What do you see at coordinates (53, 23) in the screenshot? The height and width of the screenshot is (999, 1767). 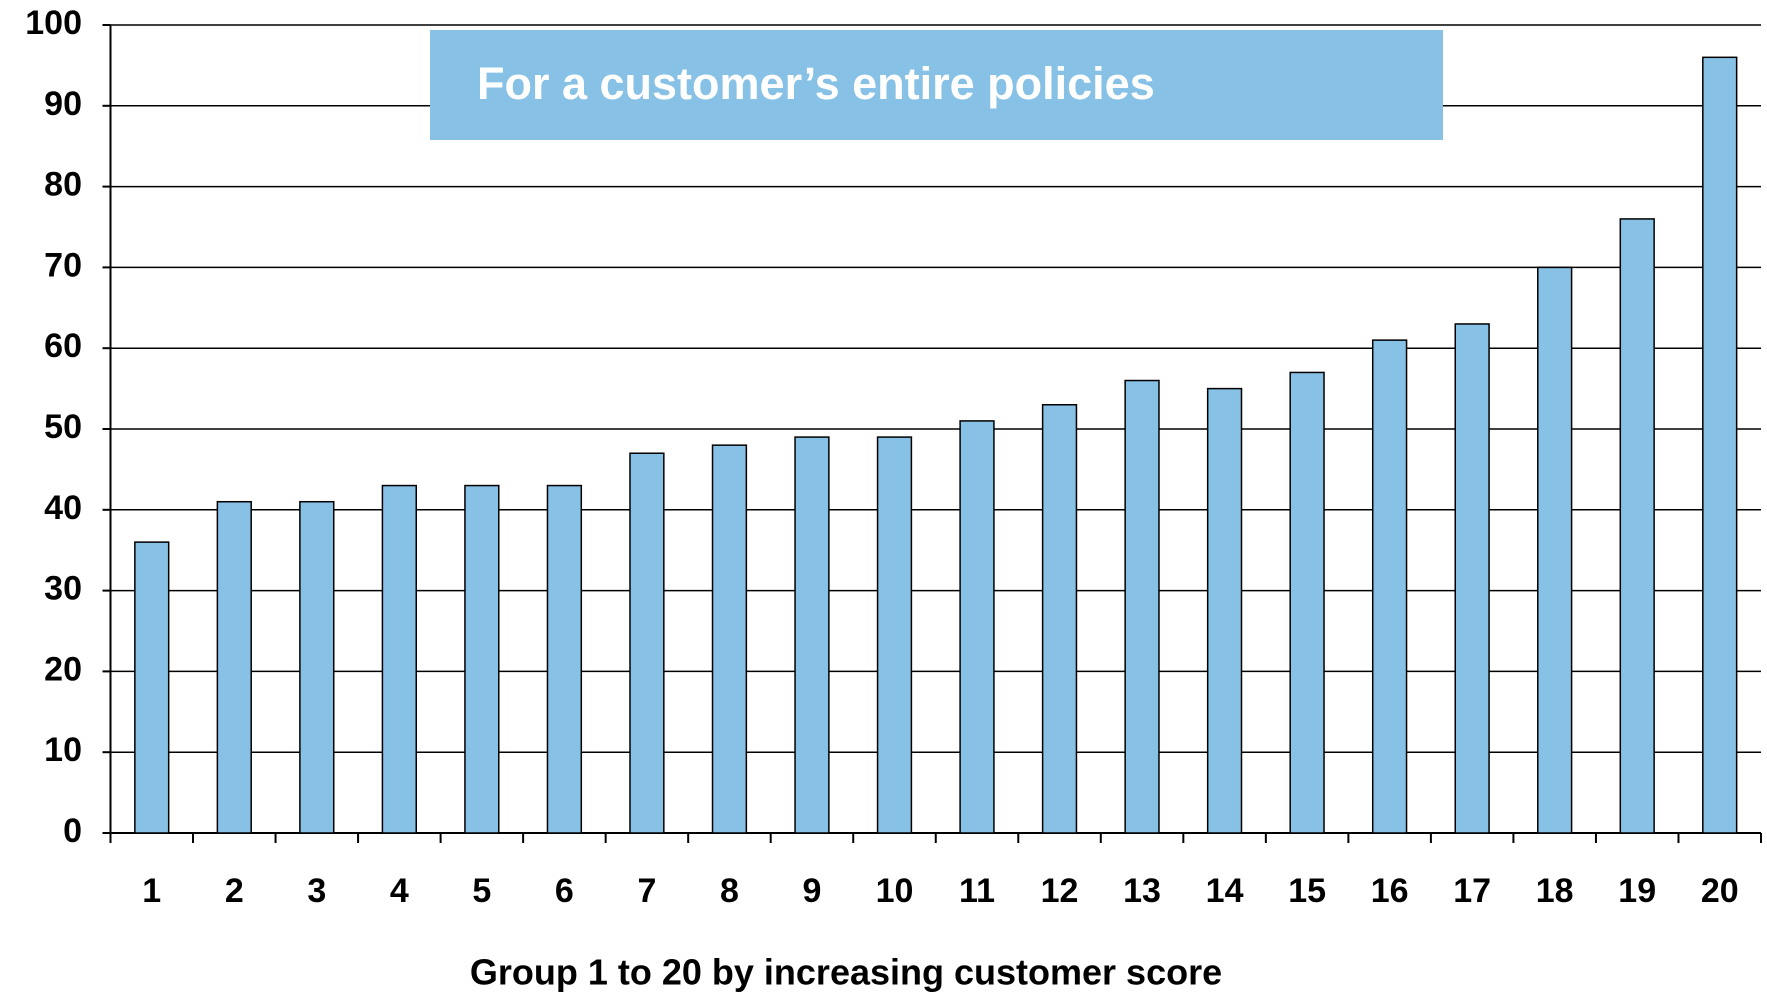 I see `y-tick-label: 100` at bounding box center [53, 23].